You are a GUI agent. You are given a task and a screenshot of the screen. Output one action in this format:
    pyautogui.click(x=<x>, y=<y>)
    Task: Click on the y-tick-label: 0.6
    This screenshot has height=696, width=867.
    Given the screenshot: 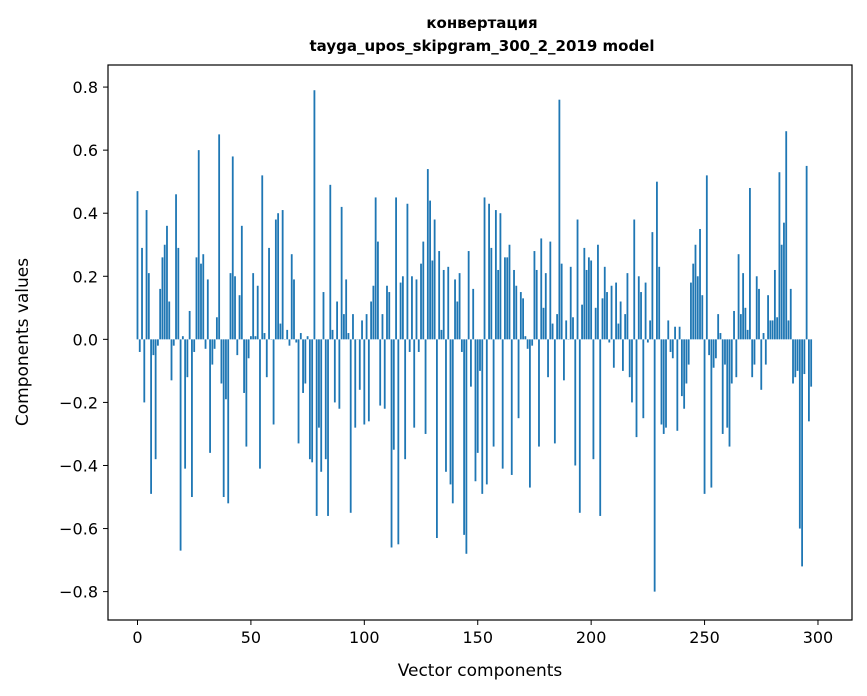 What is the action you would take?
    pyautogui.click(x=85, y=150)
    